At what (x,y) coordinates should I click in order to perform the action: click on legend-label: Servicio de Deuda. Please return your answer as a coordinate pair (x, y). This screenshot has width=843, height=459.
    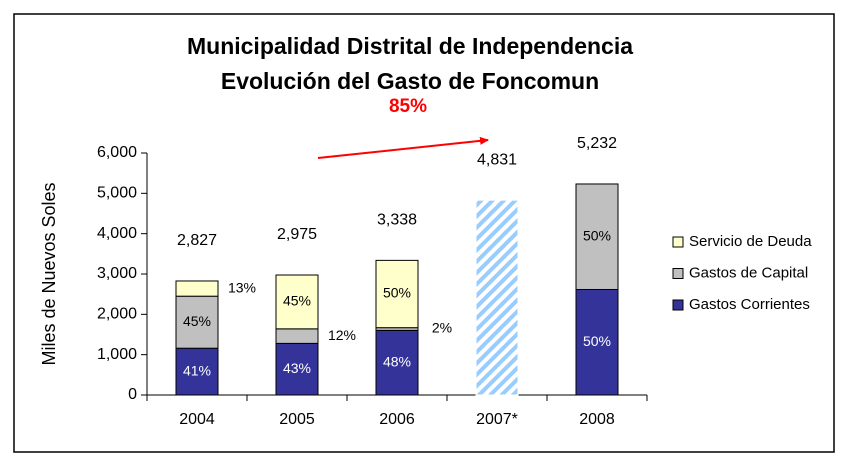
    Looking at the image, I should click on (750, 241).